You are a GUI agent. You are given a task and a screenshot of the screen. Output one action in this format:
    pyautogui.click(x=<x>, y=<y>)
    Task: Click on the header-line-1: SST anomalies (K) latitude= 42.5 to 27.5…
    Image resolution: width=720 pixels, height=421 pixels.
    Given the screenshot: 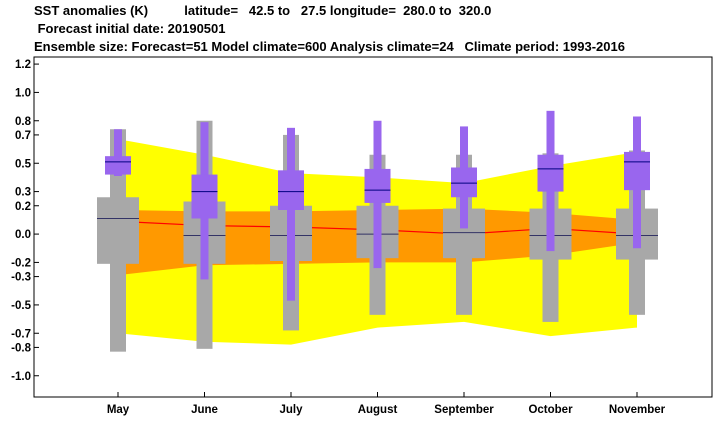 What is the action you would take?
    pyautogui.click(x=263, y=10)
    